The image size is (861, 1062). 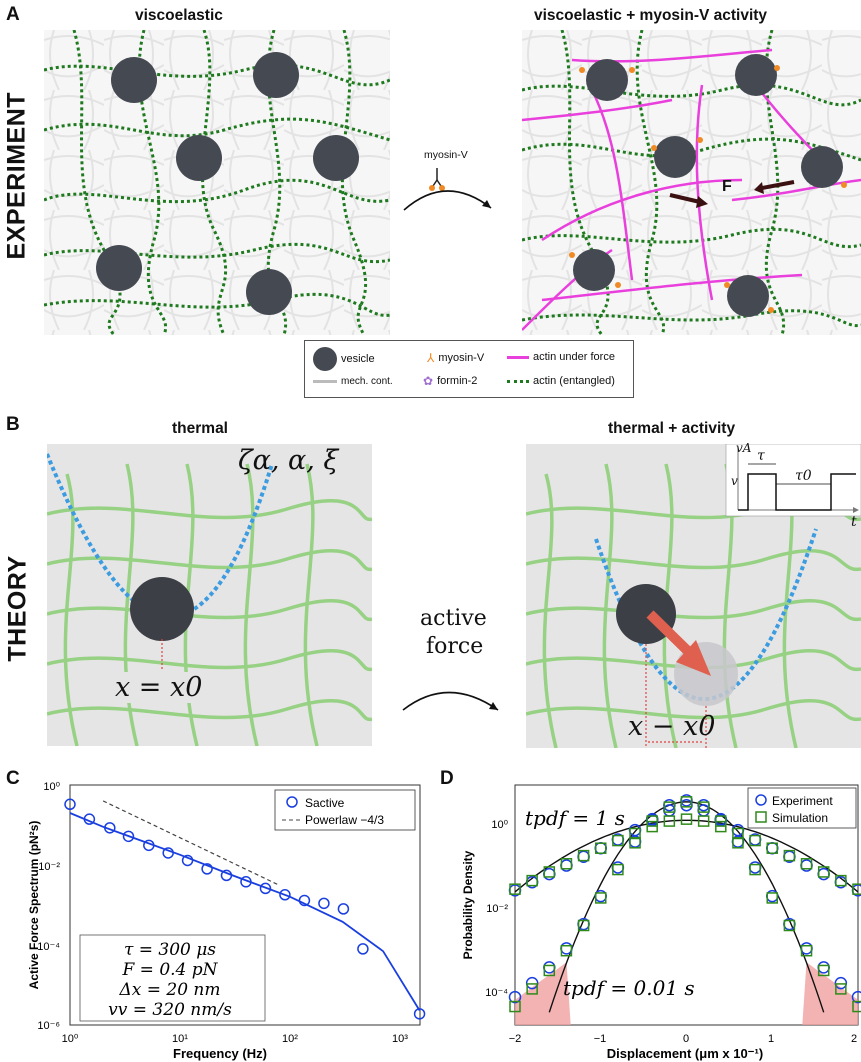 I want to click on chart-d-ytick: 10⁰, so click(x=499, y=825).